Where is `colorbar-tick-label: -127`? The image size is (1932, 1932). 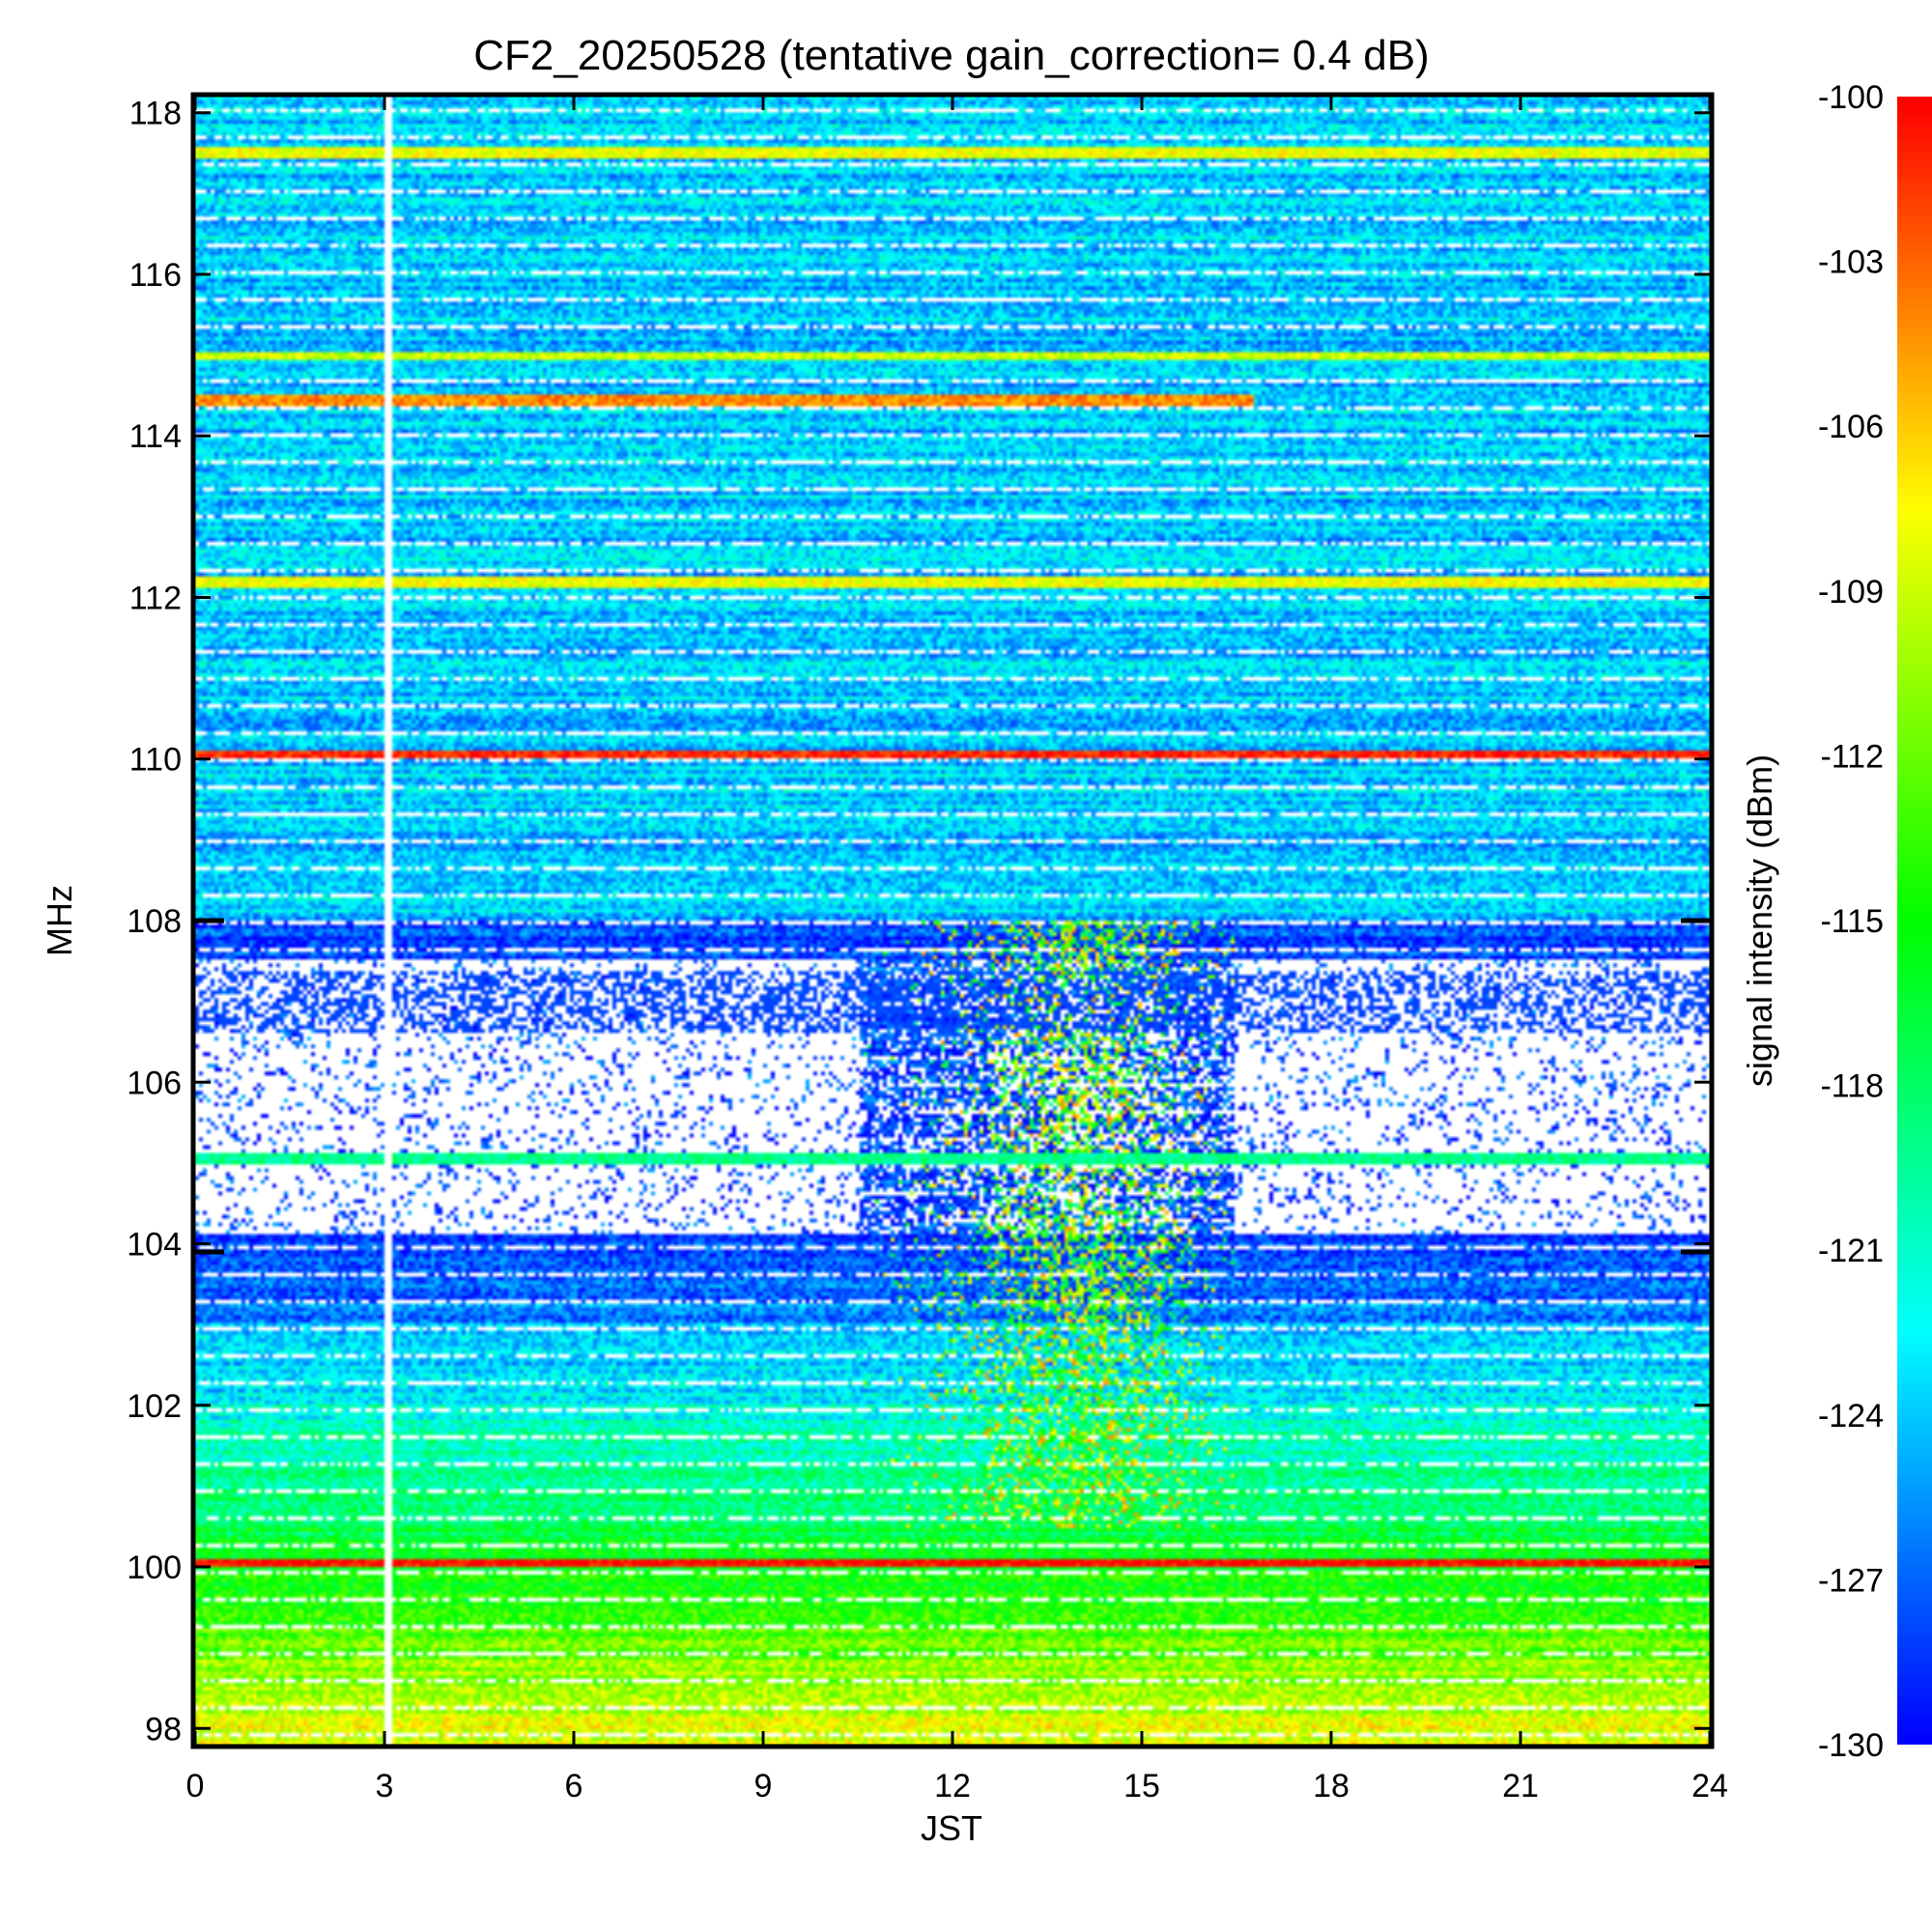
colorbar-tick-label: -127 is located at coordinates (1851, 1580).